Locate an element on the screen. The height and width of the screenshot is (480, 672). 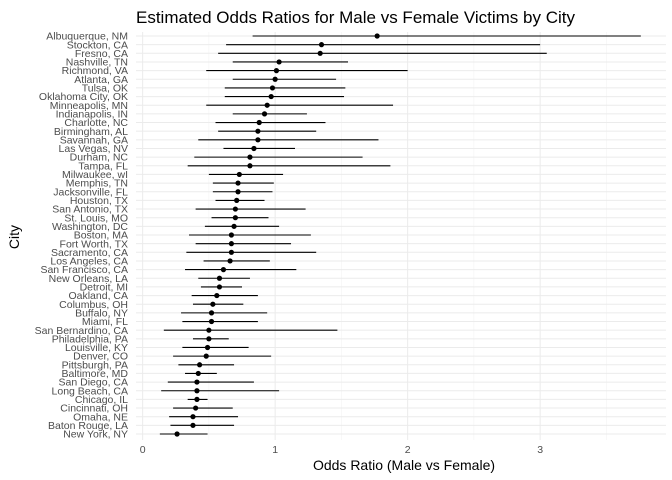
x-tick-label: 0 is located at coordinates (143, 450).